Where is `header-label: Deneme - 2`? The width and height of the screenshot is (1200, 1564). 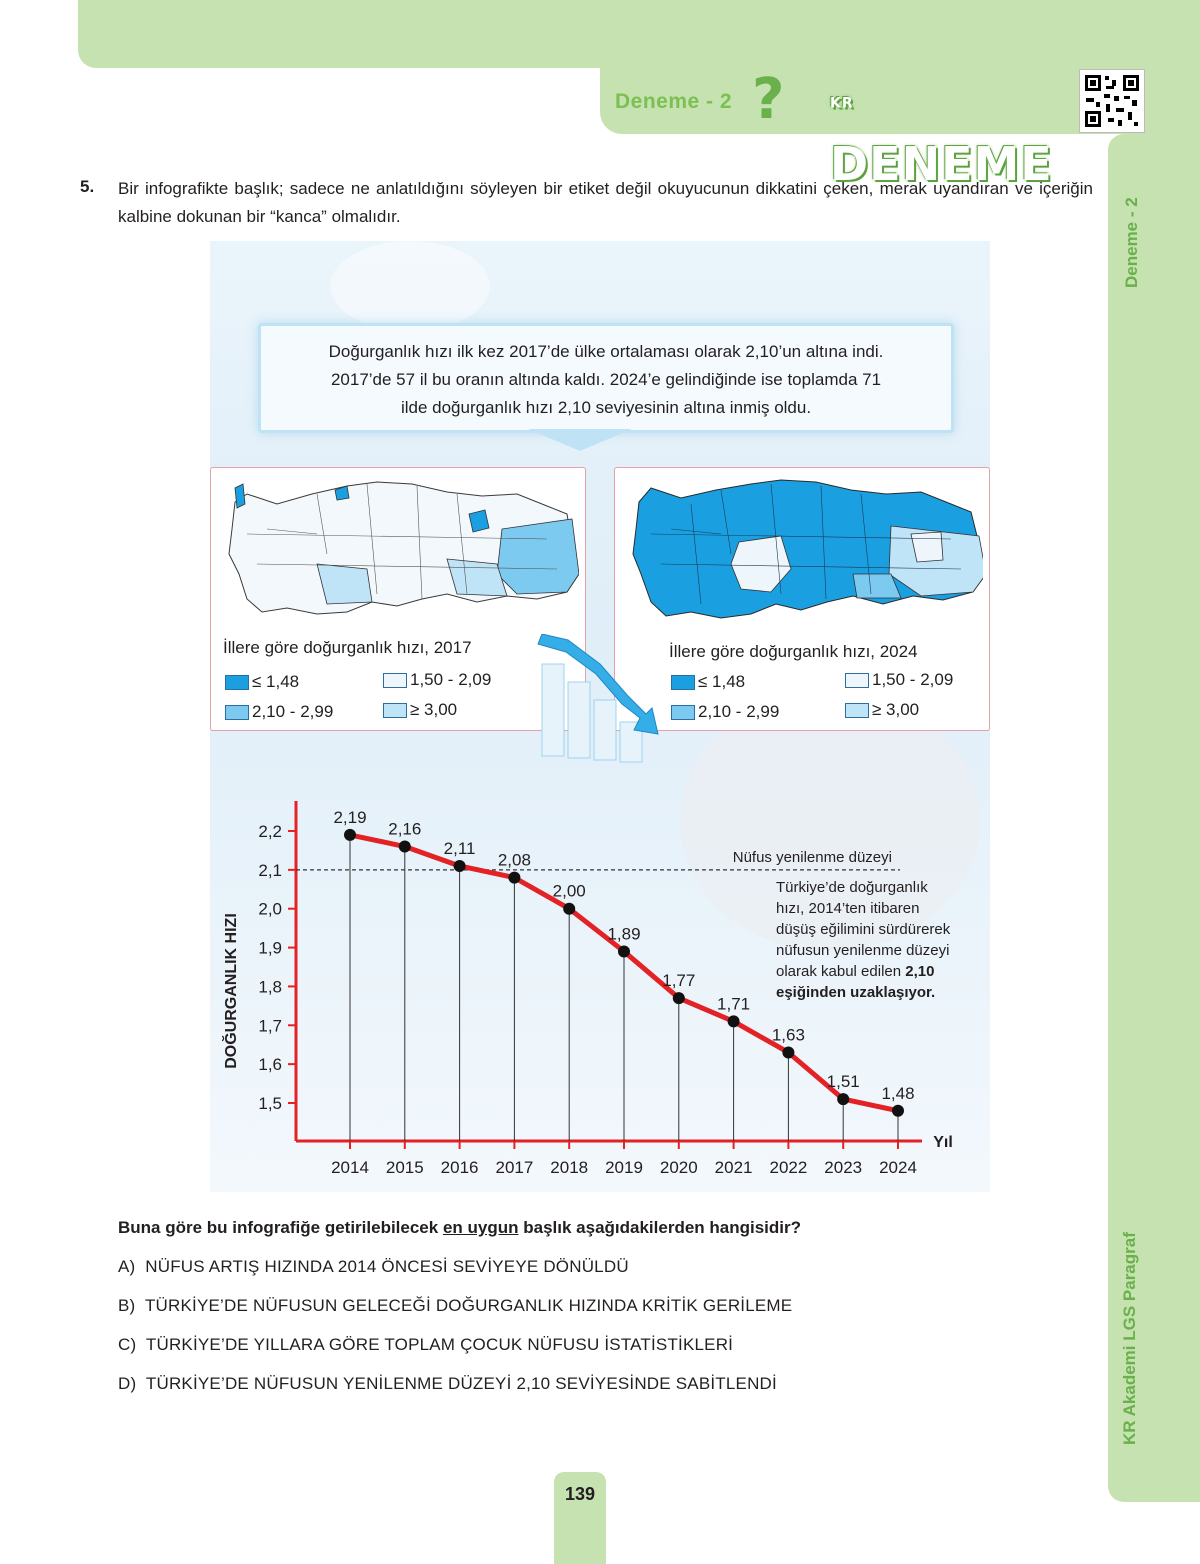
header-label: Deneme - 2 is located at coordinates (674, 101).